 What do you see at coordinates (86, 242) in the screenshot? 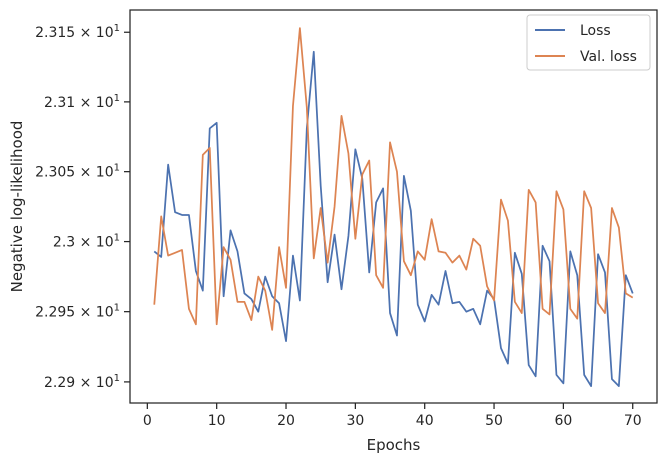
I see `y-tick-label: 2.3 × 10¹` at bounding box center [86, 242].